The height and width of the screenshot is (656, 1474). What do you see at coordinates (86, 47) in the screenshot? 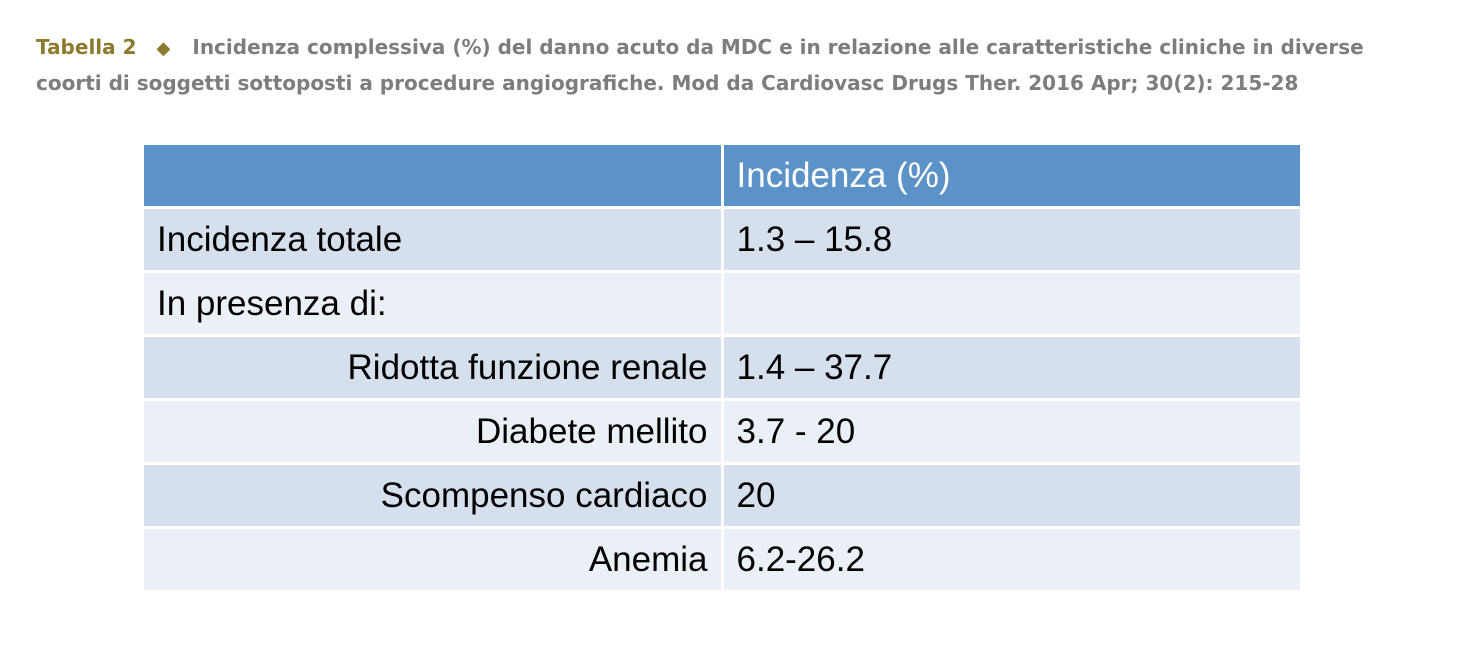
I see `caption-label: Tabella 2` at bounding box center [86, 47].